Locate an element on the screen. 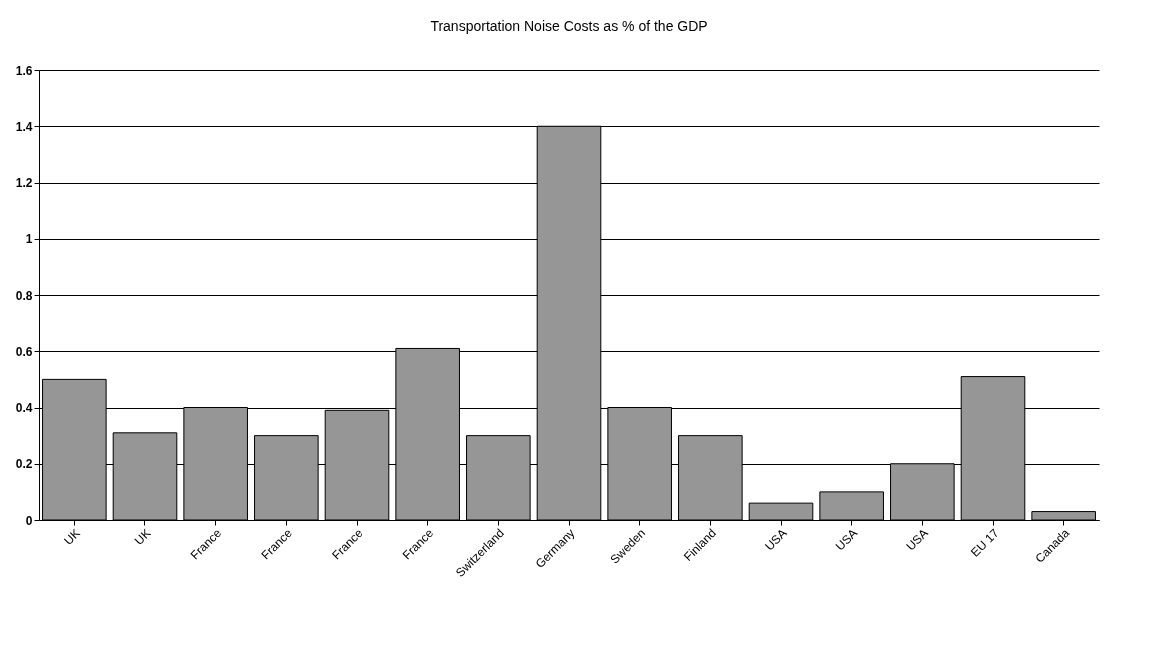  y-tick-label: 1.2 is located at coordinates (24, 183).